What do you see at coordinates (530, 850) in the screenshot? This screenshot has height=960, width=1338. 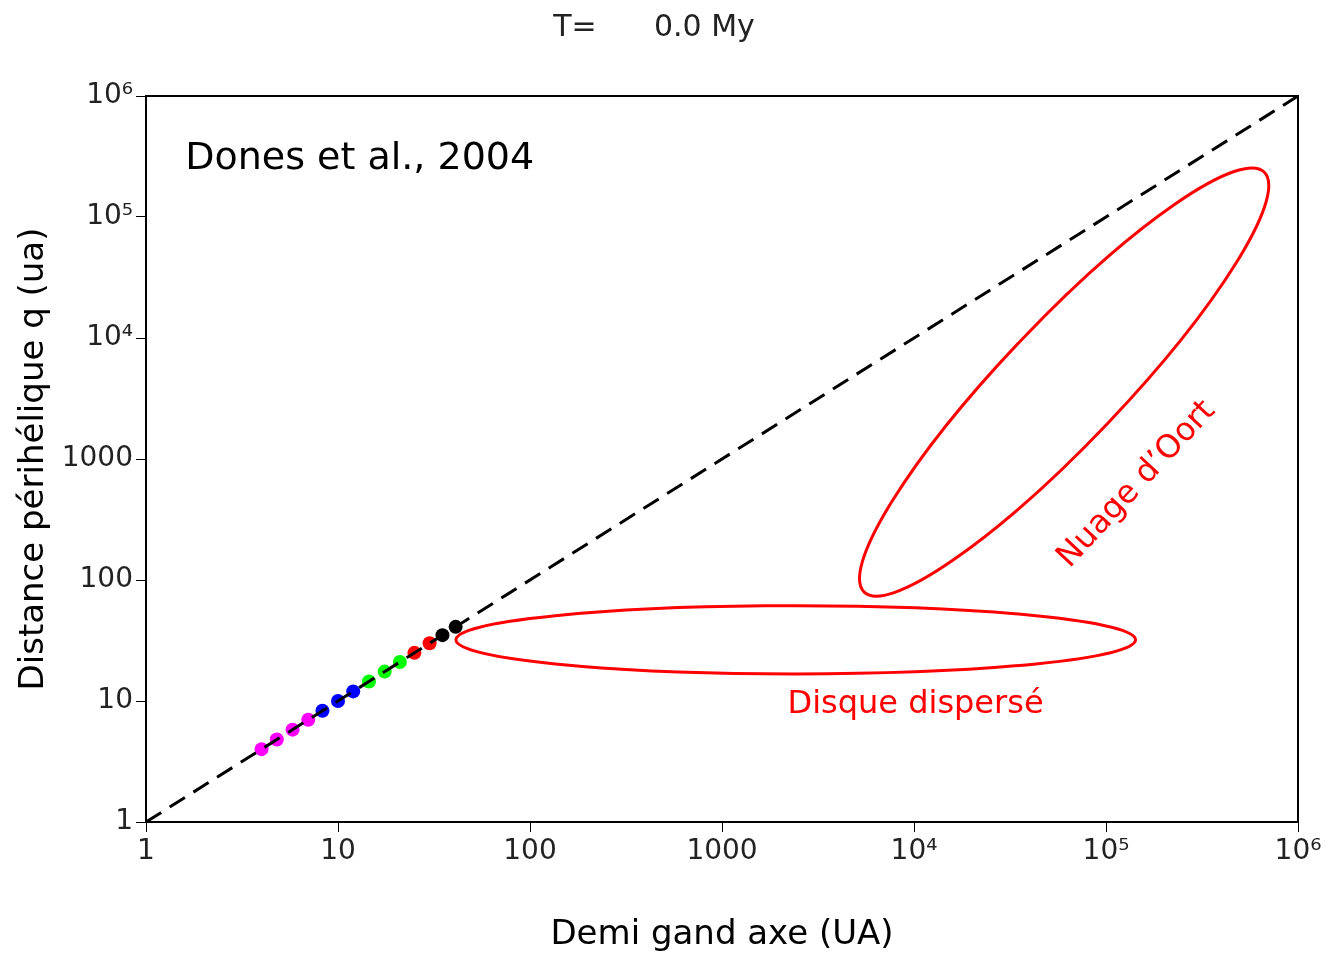 I see `x-tick-label: 100` at bounding box center [530, 850].